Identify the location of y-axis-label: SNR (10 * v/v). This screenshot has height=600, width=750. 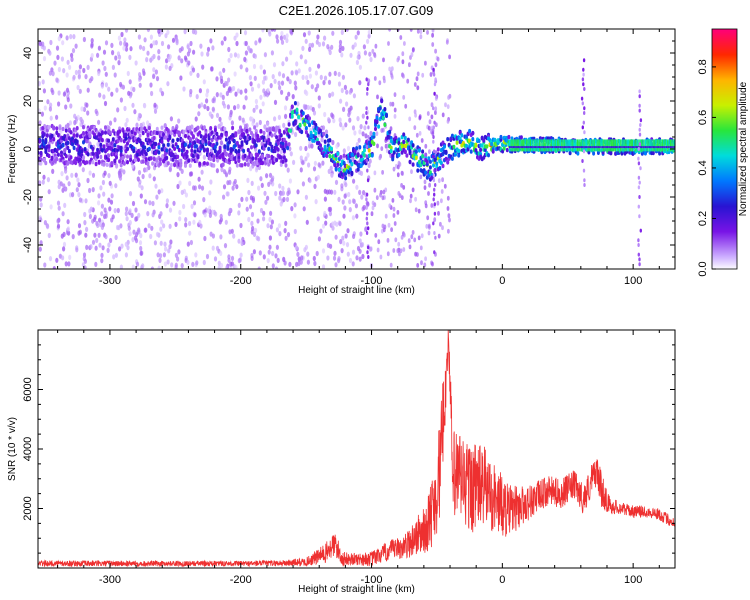
(12, 449).